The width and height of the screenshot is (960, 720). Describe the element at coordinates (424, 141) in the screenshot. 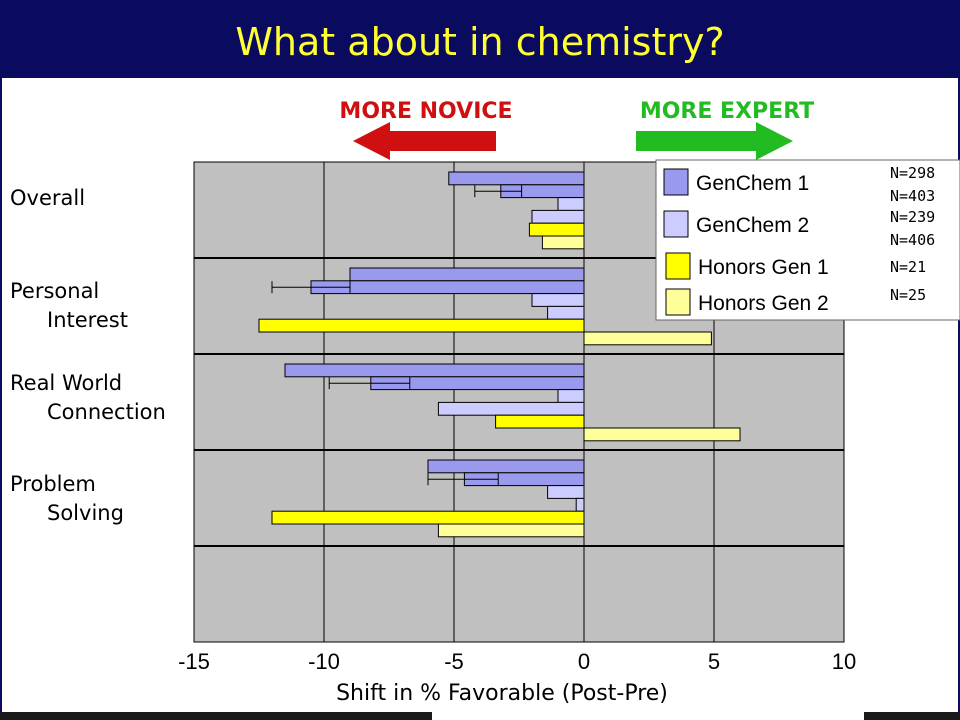

I see `left-arrow-icon` at that location.